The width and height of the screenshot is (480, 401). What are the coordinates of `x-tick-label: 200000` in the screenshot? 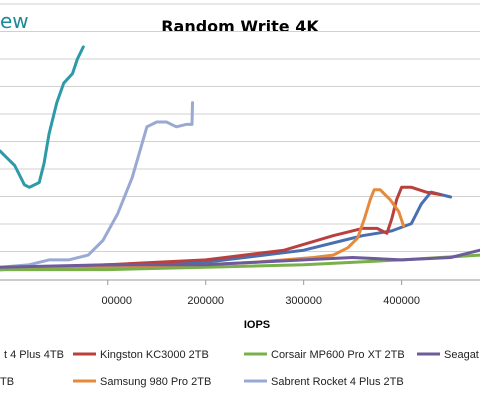 It's located at (205, 301).